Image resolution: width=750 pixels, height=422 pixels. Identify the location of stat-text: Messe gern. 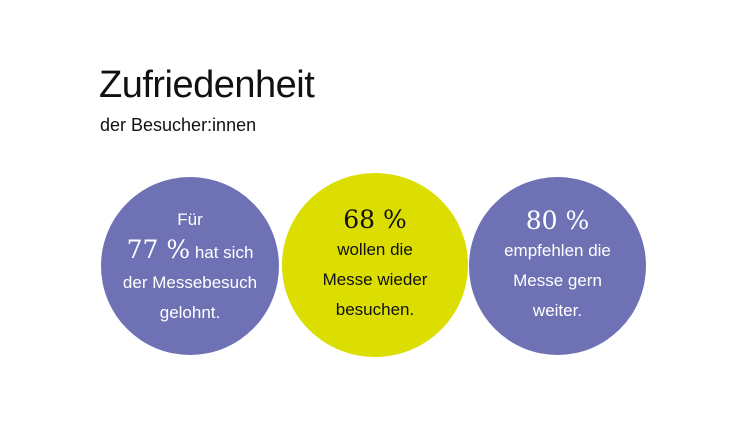
(557, 280).